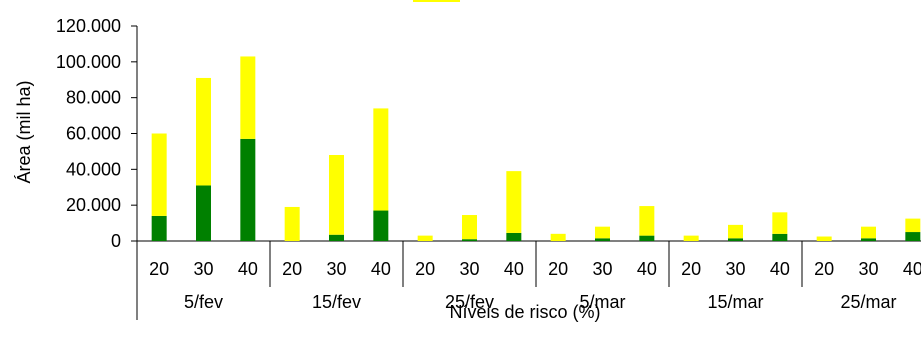 The image size is (921, 349). I want to click on y-tick-label: 80.000, so click(93, 98).